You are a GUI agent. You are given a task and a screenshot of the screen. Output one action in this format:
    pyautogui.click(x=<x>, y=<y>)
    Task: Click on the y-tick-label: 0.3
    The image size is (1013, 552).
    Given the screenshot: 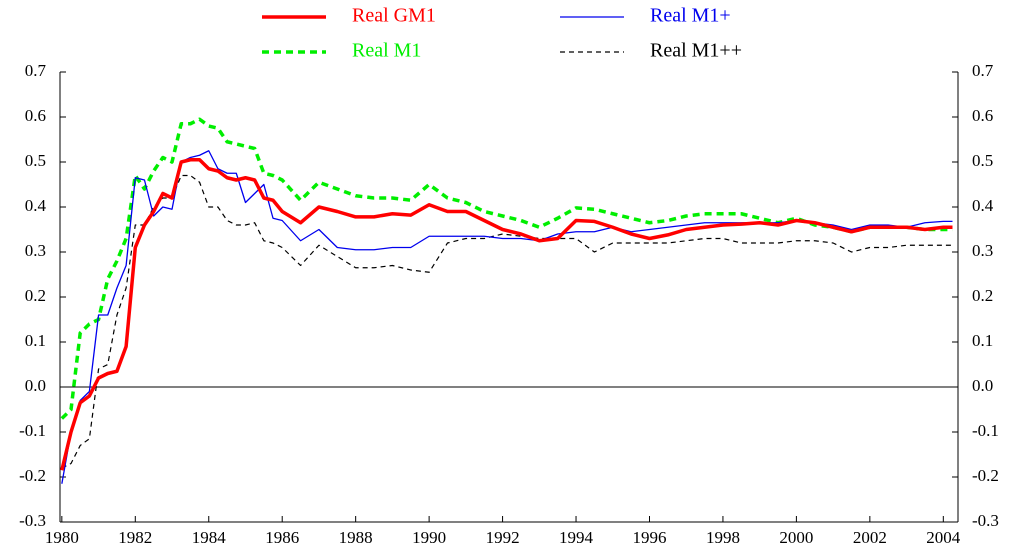 What is the action you would take?
    pyautogui.click(x=35, y=250)
    